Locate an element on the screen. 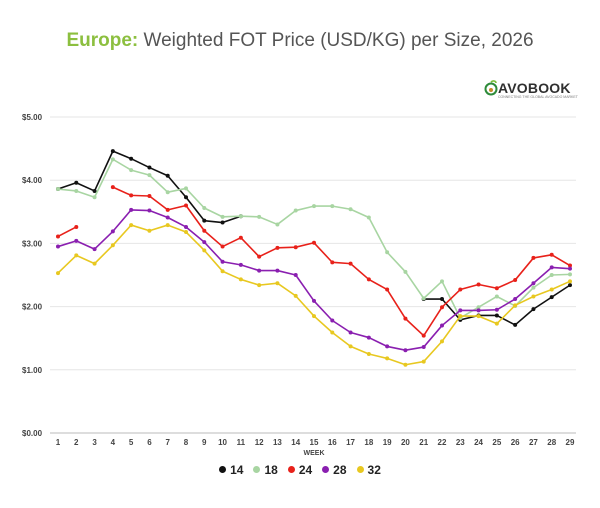  x-tick-label: 24 is located at coordinates (478, 442).